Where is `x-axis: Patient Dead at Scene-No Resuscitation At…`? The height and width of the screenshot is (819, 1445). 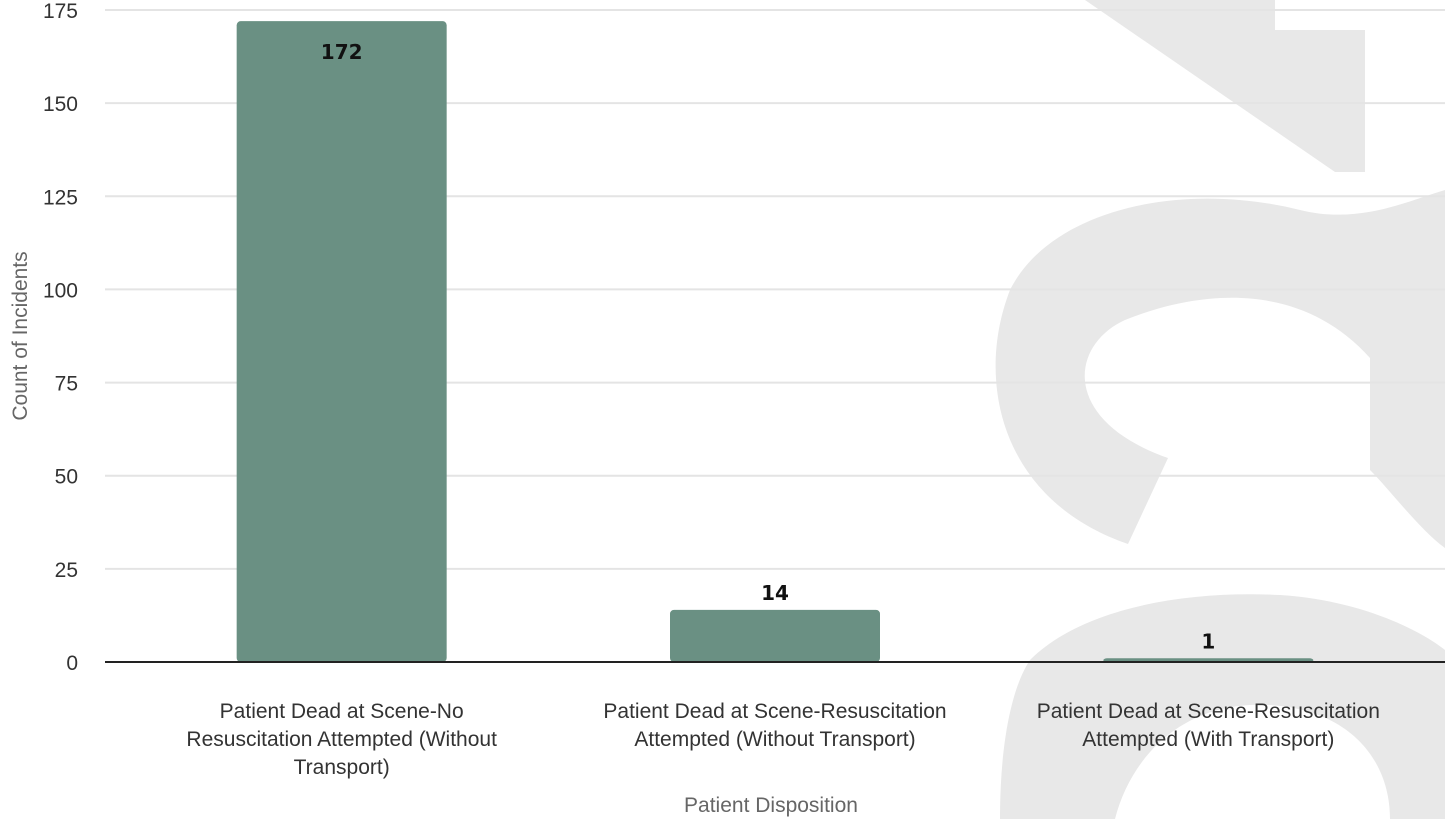
x-axis: Patient Dead at Scene-No Resuscitation At… is located at coordinates (783, 739).